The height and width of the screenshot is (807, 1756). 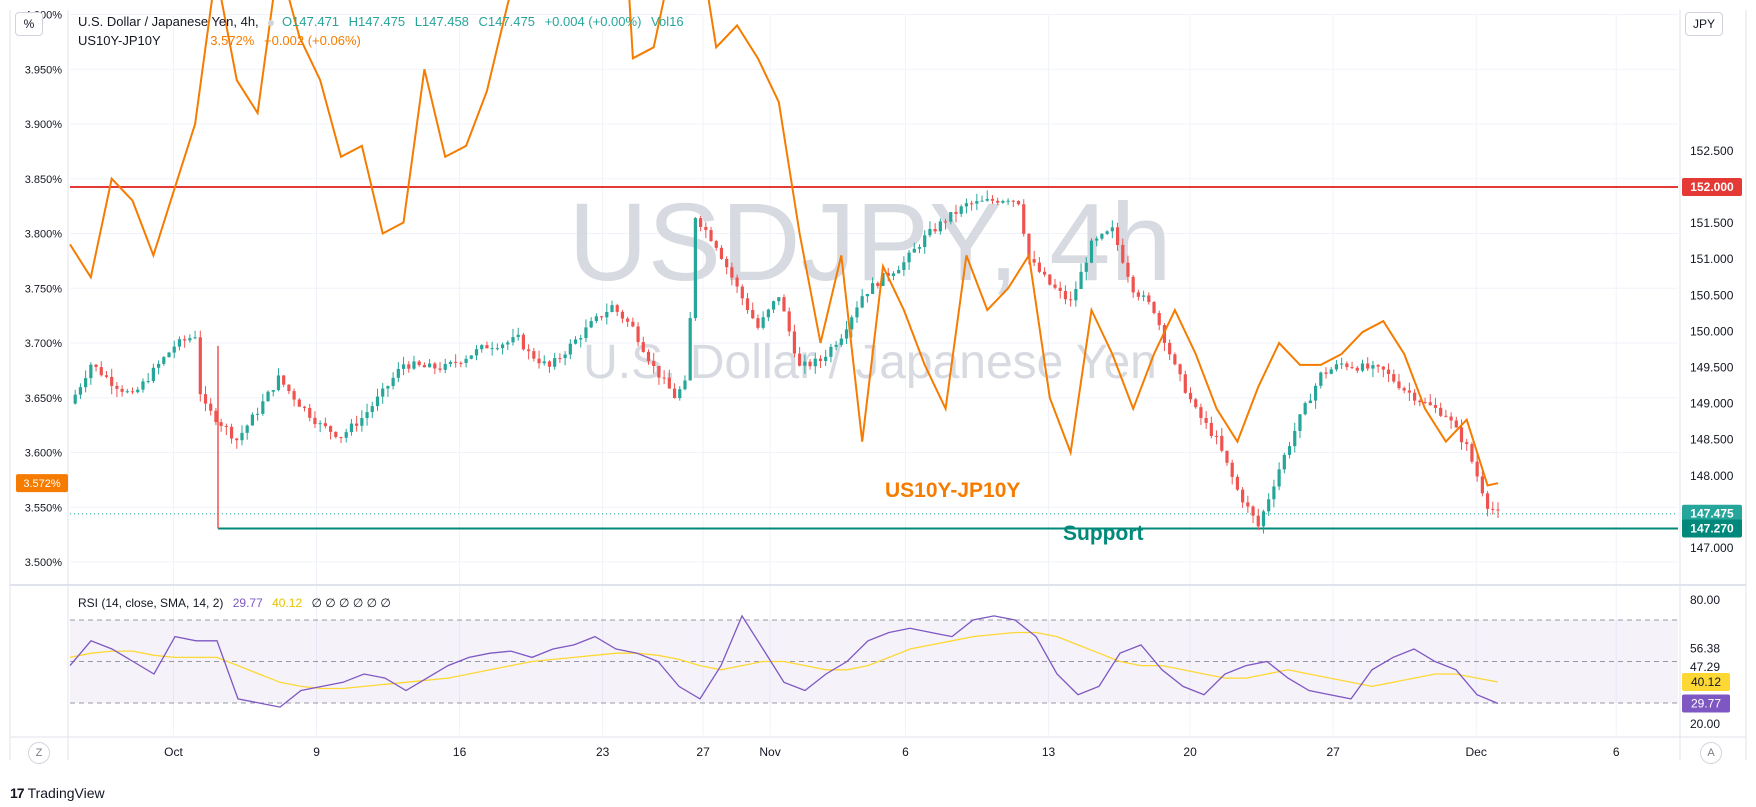 I want to click on symbol-title: U.S. Dollar / Japanese Yen, 4h,, so click(x=168, y=21).